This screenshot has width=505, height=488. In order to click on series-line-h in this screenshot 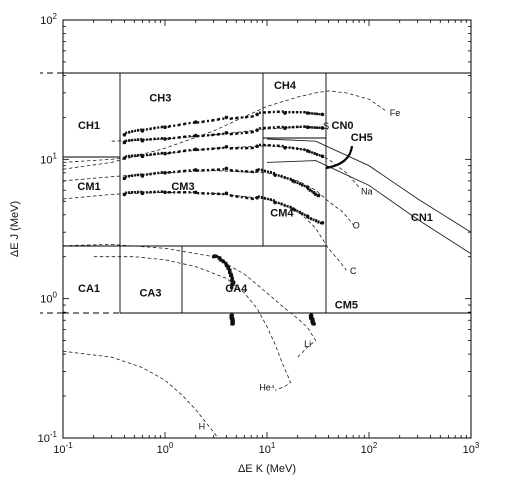, I will do `click(140, 394)`.